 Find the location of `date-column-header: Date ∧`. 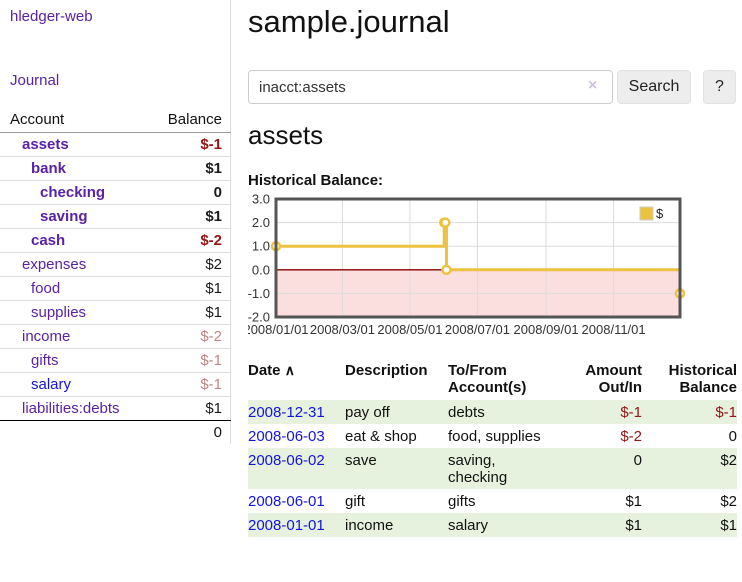

date-column-header: Date ∧ is located at coordinates (271, 370).